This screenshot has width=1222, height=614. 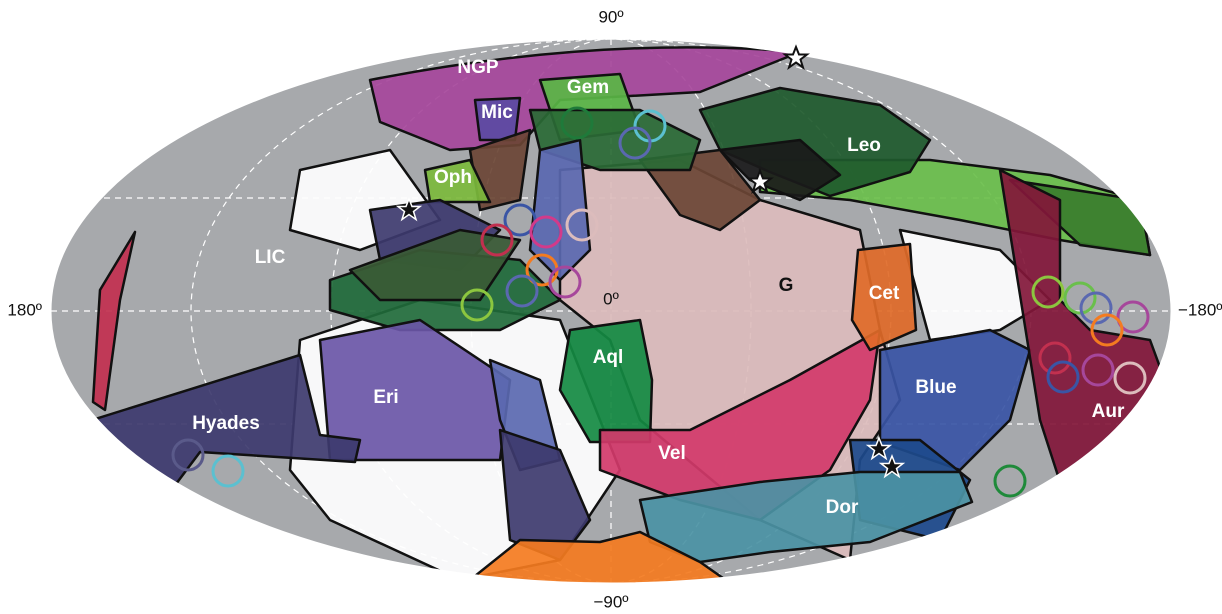 I want to click on cloud-label: Aql, so click(x=608, y=357).